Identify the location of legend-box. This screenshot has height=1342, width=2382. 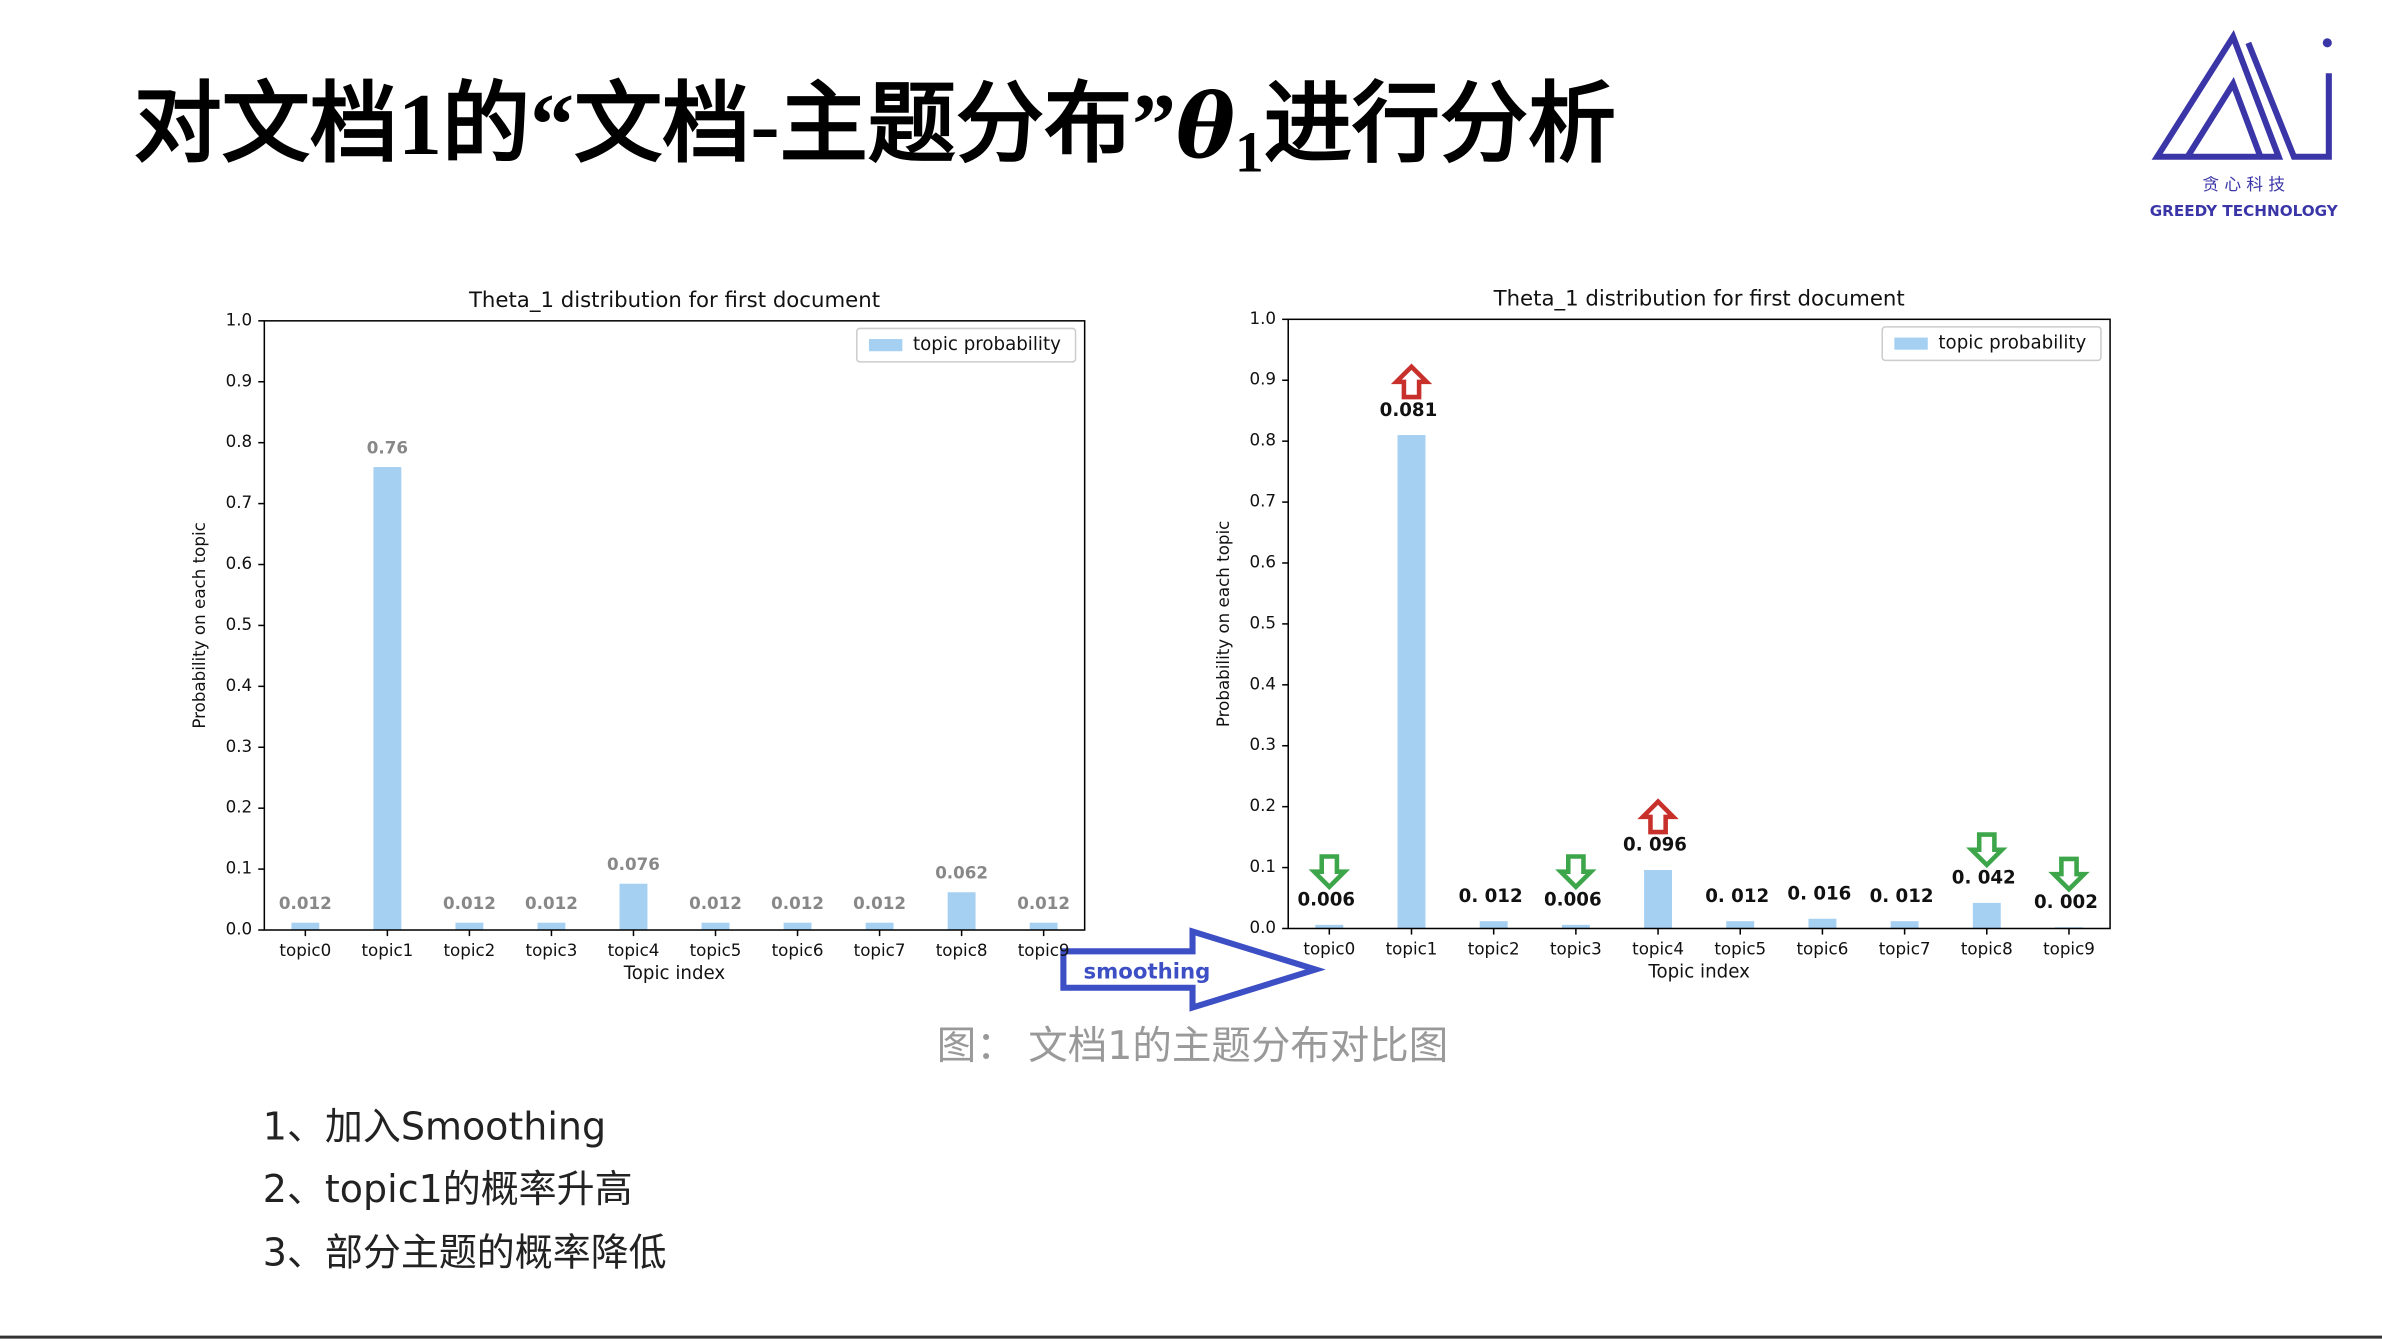
(1991, 344).